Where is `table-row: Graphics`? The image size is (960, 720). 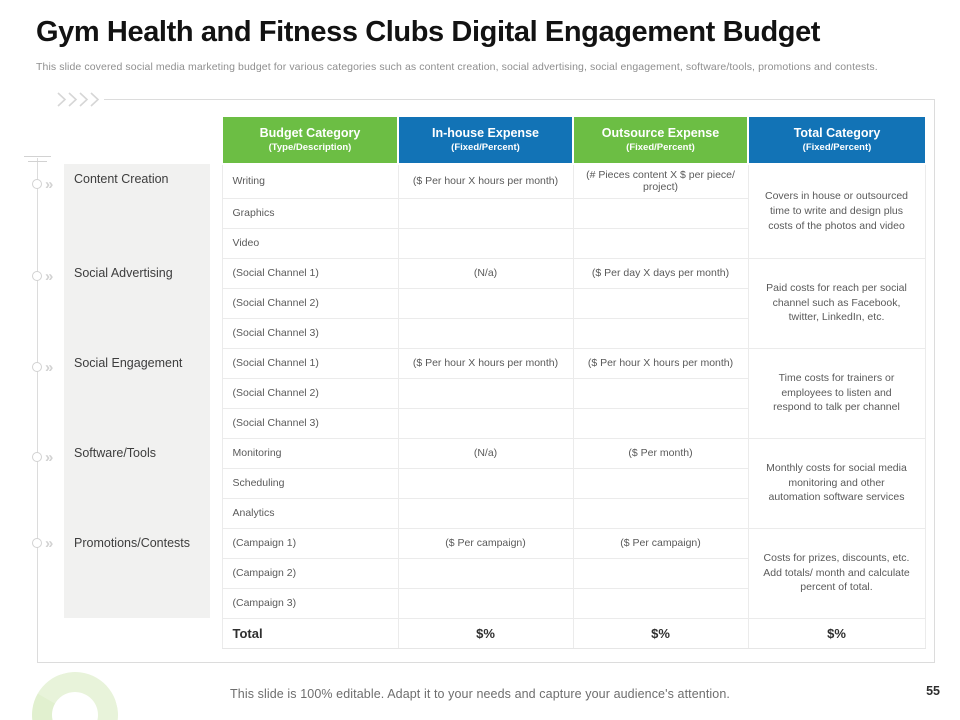
table-row: Graphics is located at coordinates (494, 213).